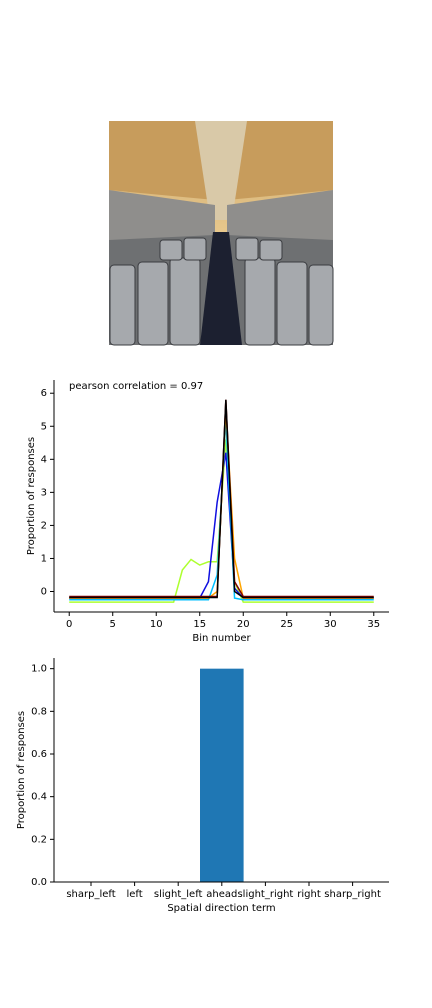 The width and height of the screenshot is (432, 1008). Describe the element at coordinates (39, 669) in the screenshot. I see `y-tick-label: 1.0` at that location.